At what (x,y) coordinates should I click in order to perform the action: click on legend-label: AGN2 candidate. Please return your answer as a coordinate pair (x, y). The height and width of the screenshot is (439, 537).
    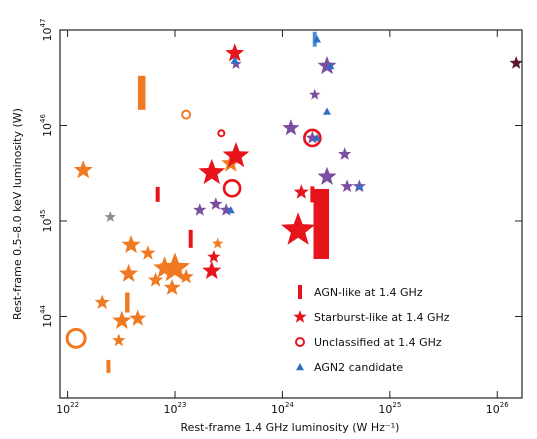
    Looking at the image, I should click on (358, 367).